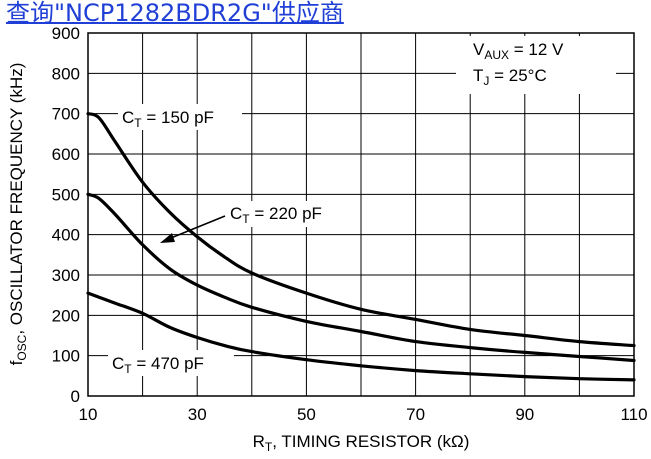 This screenshot has width=651, height=459. I want to click on y-tick-label: 200, so click(66, 315).